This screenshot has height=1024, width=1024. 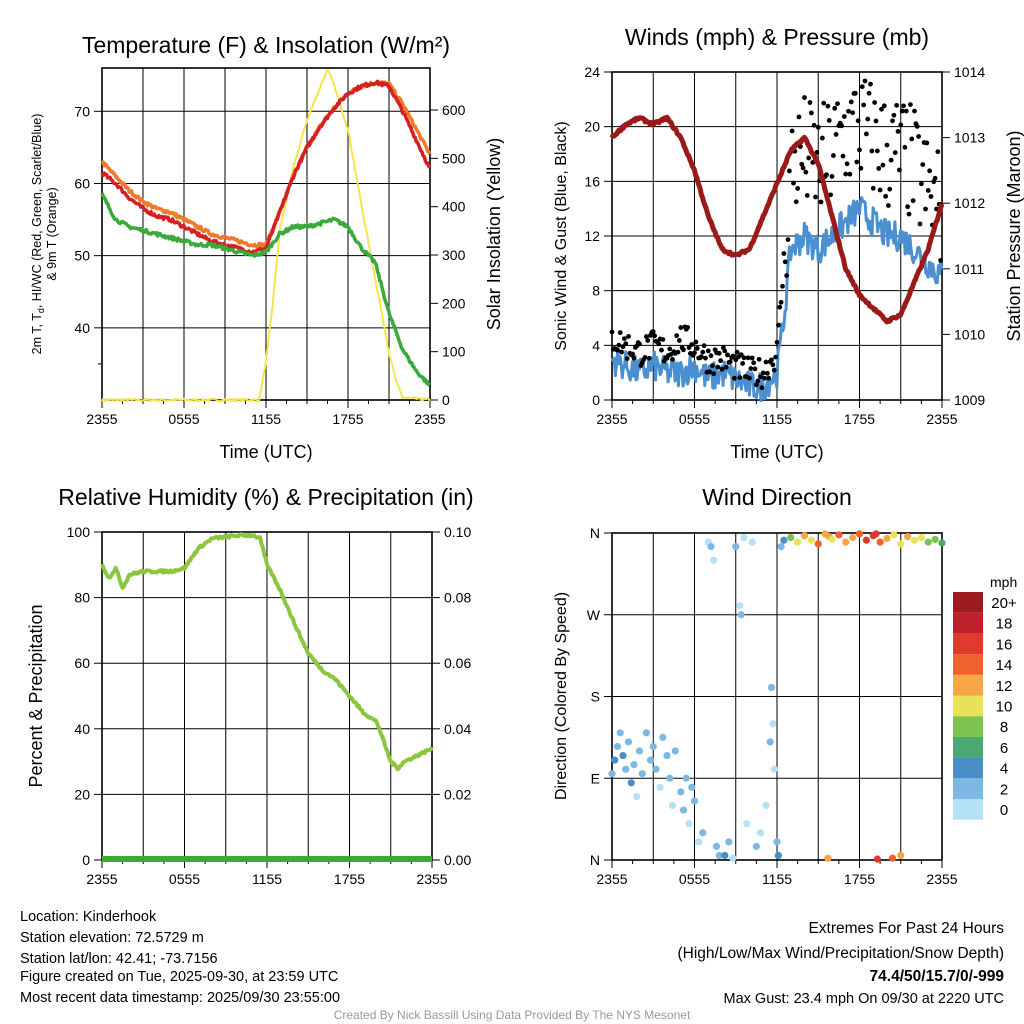 I want to click on y-tick-label: 0, so click(x=596, y=400).